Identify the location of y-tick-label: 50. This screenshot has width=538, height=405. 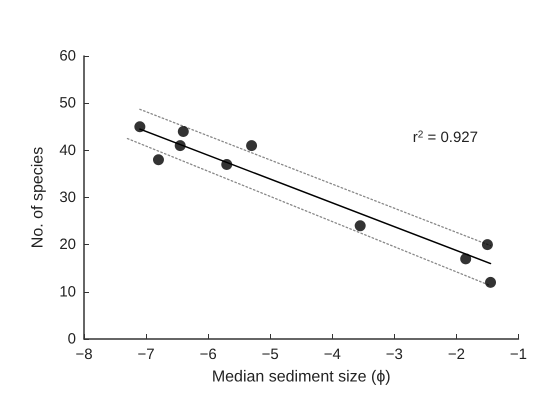
(67, 103).